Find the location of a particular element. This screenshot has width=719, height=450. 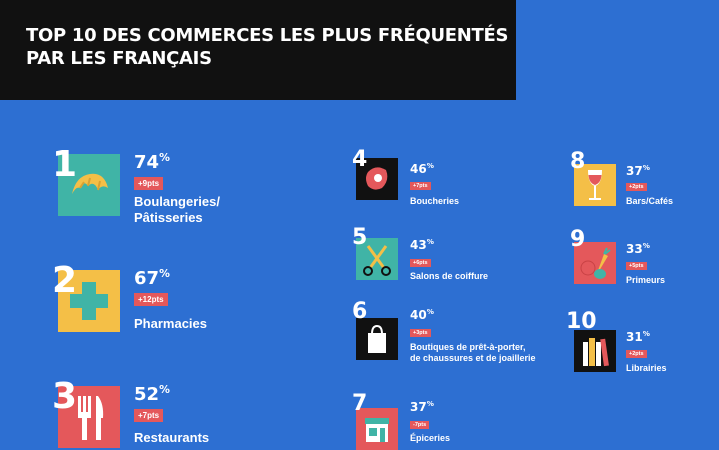

rank-number: 9 is located at coordinates (578, 239).